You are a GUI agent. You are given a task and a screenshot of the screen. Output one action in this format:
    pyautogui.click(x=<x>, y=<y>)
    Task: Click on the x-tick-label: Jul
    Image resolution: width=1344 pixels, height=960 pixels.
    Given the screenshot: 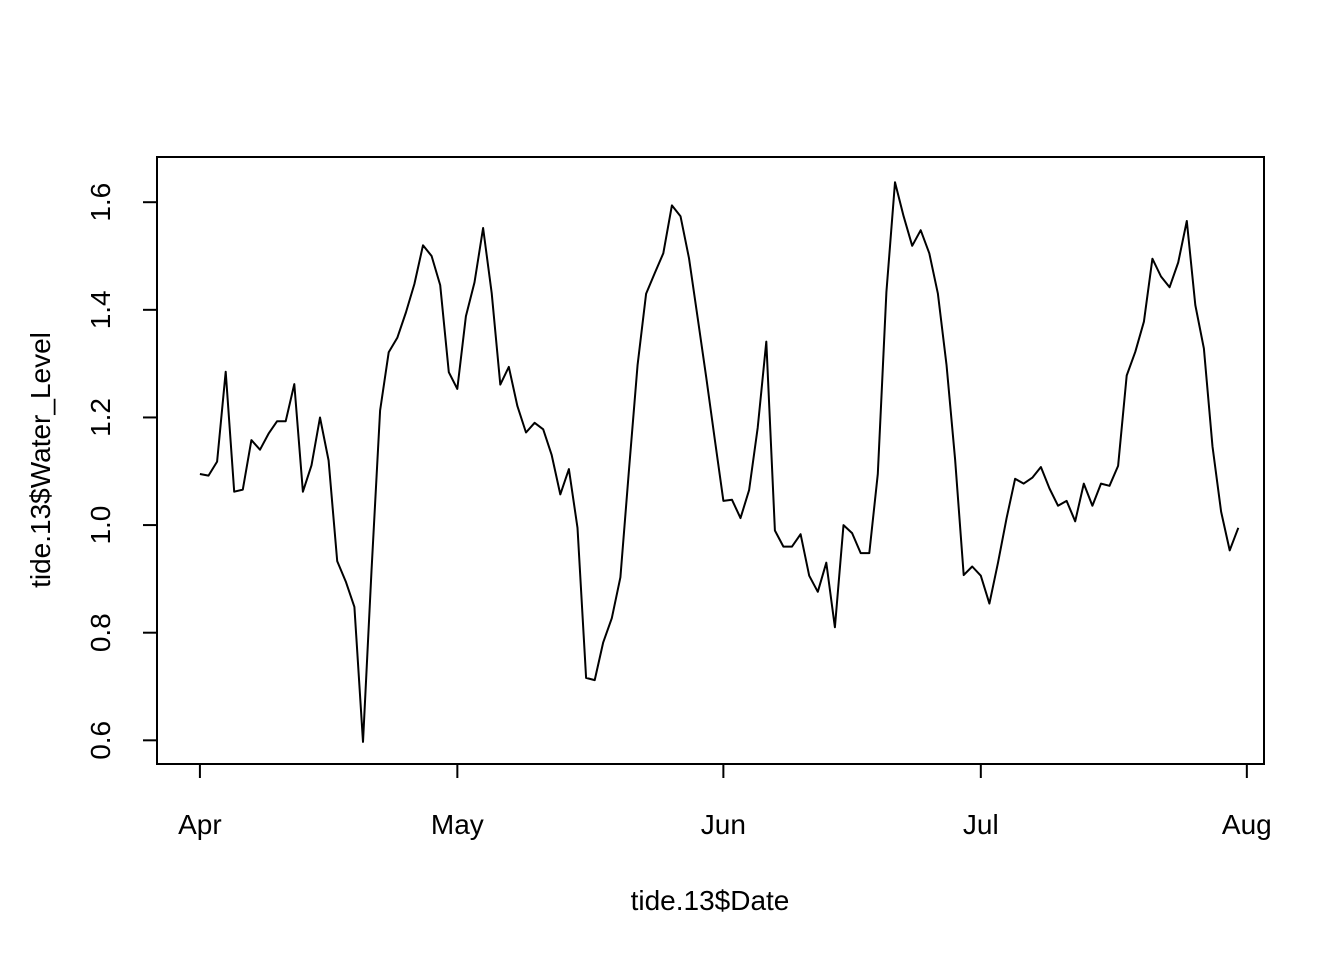 What is the action you would take?
    pyautogui.click(x=981, y=824)
    